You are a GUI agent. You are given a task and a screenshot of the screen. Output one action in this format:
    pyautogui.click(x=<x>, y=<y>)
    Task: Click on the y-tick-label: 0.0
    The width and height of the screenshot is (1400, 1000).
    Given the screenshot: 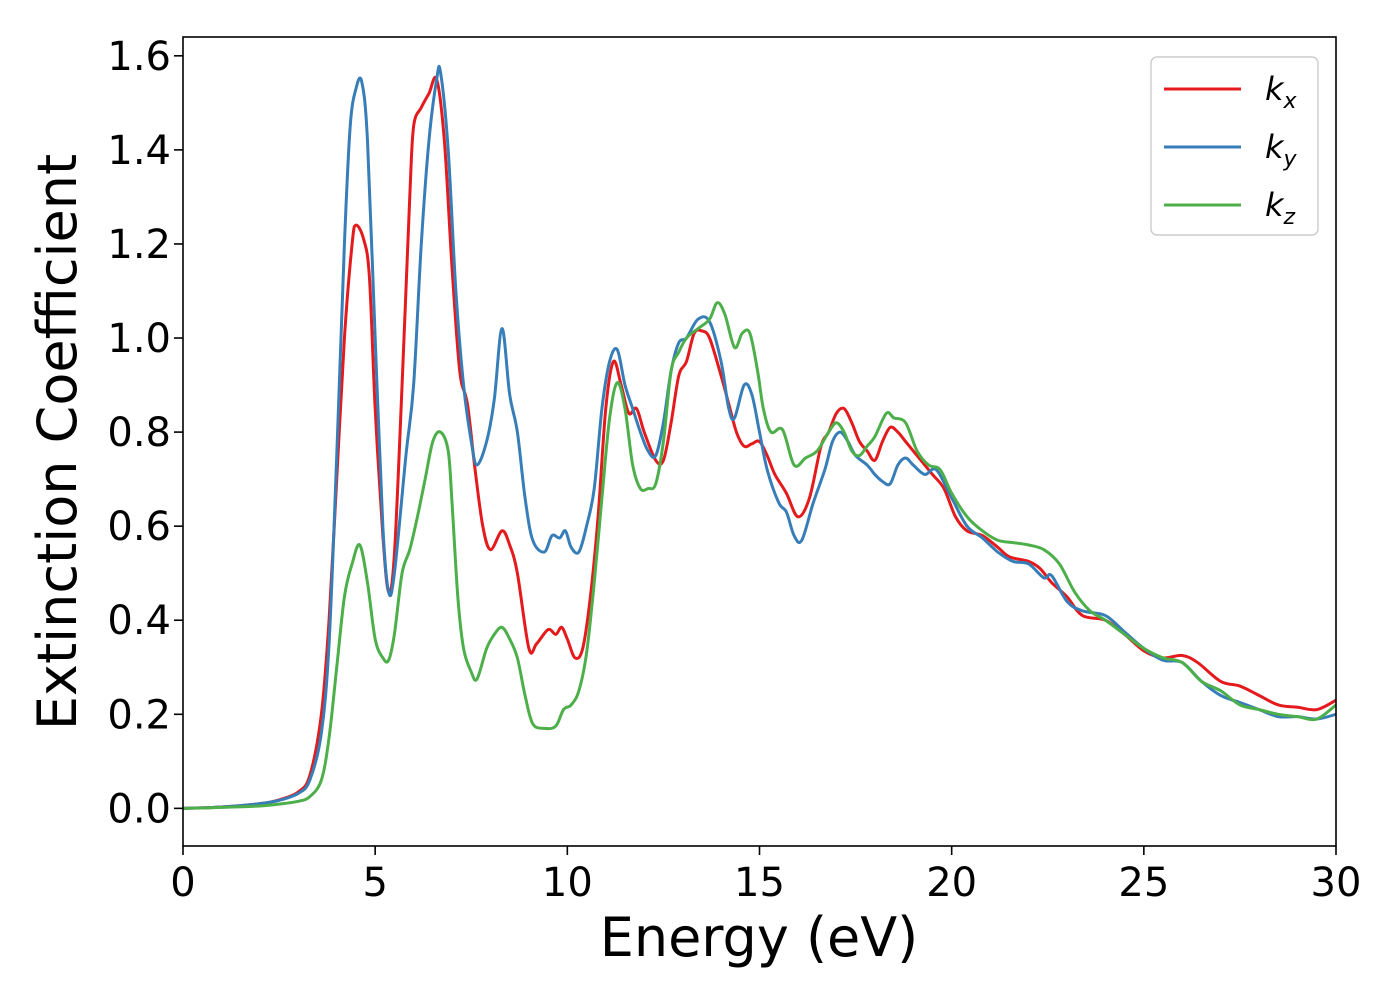 What is the action you would take?
    pyautogui.click(x=139, y=809)
    